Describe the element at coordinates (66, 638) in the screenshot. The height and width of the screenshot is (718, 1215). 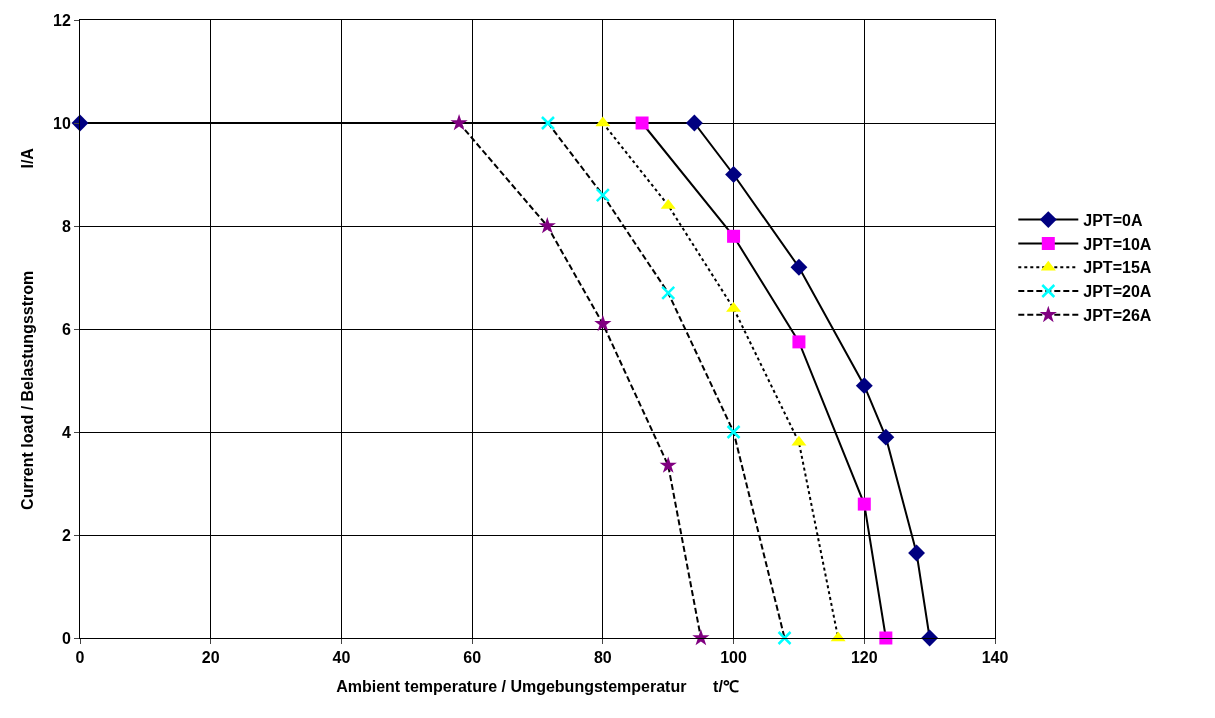
I see `y-tick-label: 0` at that location.